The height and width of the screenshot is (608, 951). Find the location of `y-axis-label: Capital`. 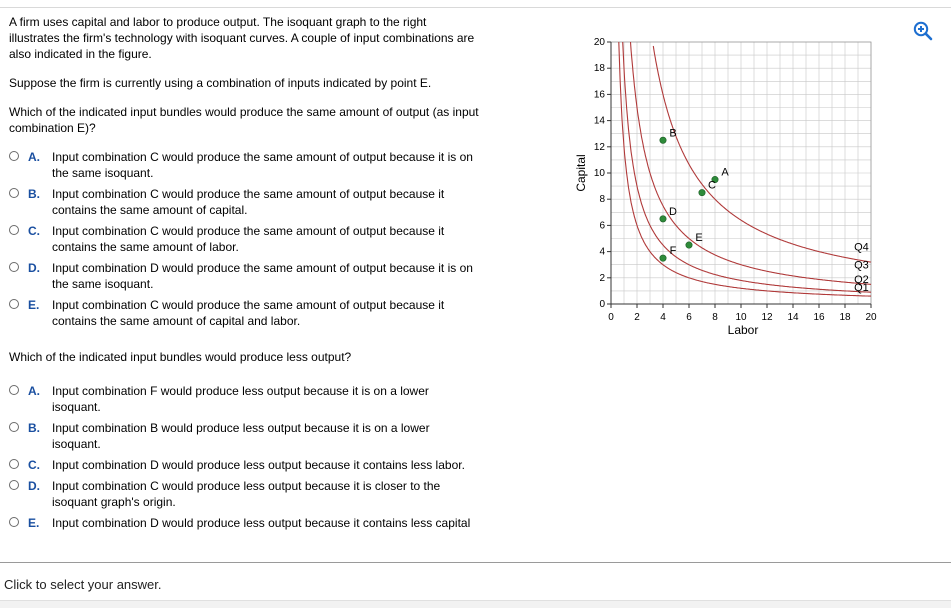

y-axis-label: Capital is located at coordinates (581, 172).